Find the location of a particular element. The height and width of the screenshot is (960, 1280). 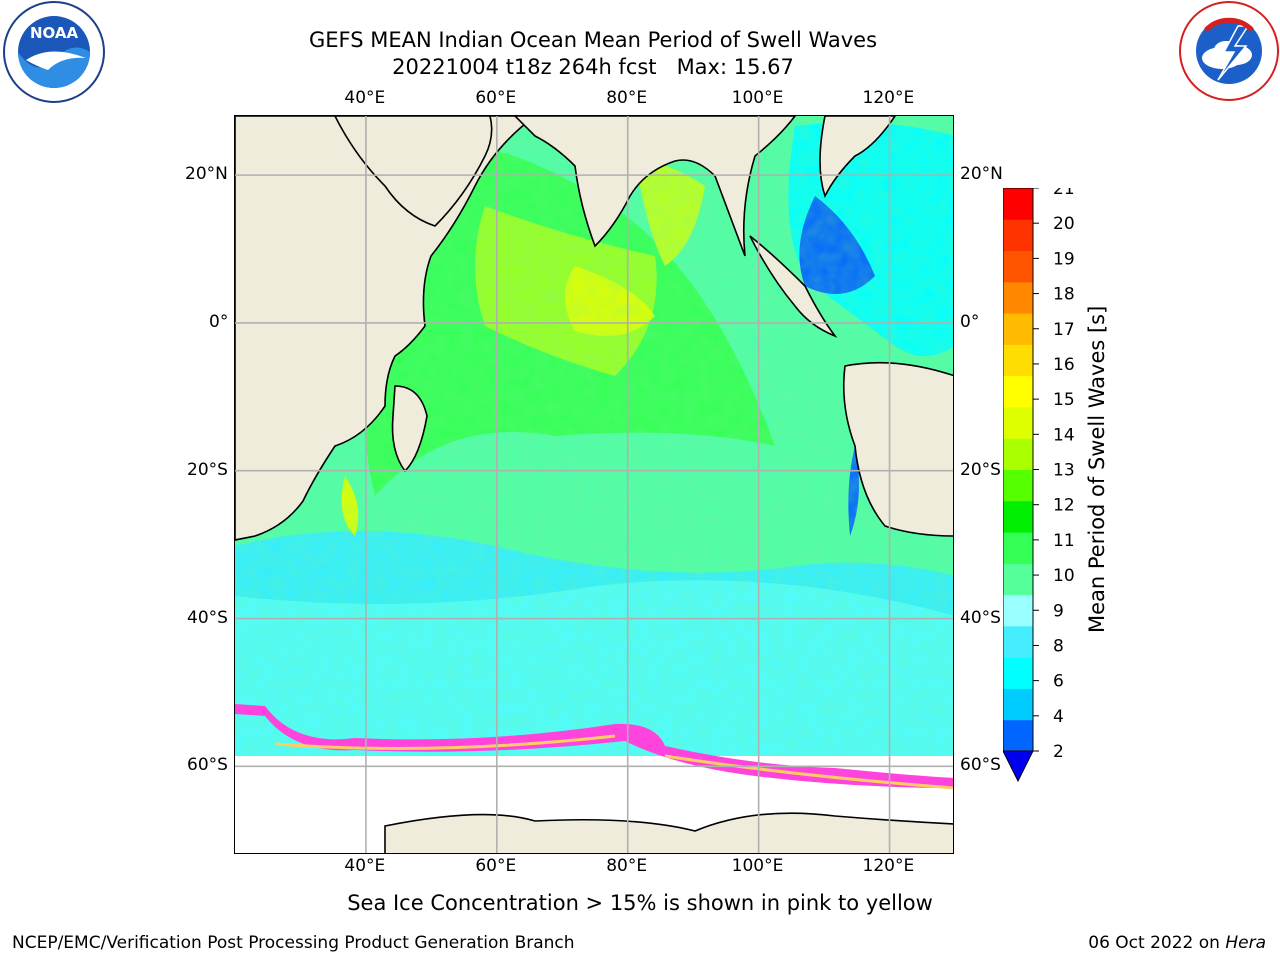

land-indochina is located at coordinates (857, 157).